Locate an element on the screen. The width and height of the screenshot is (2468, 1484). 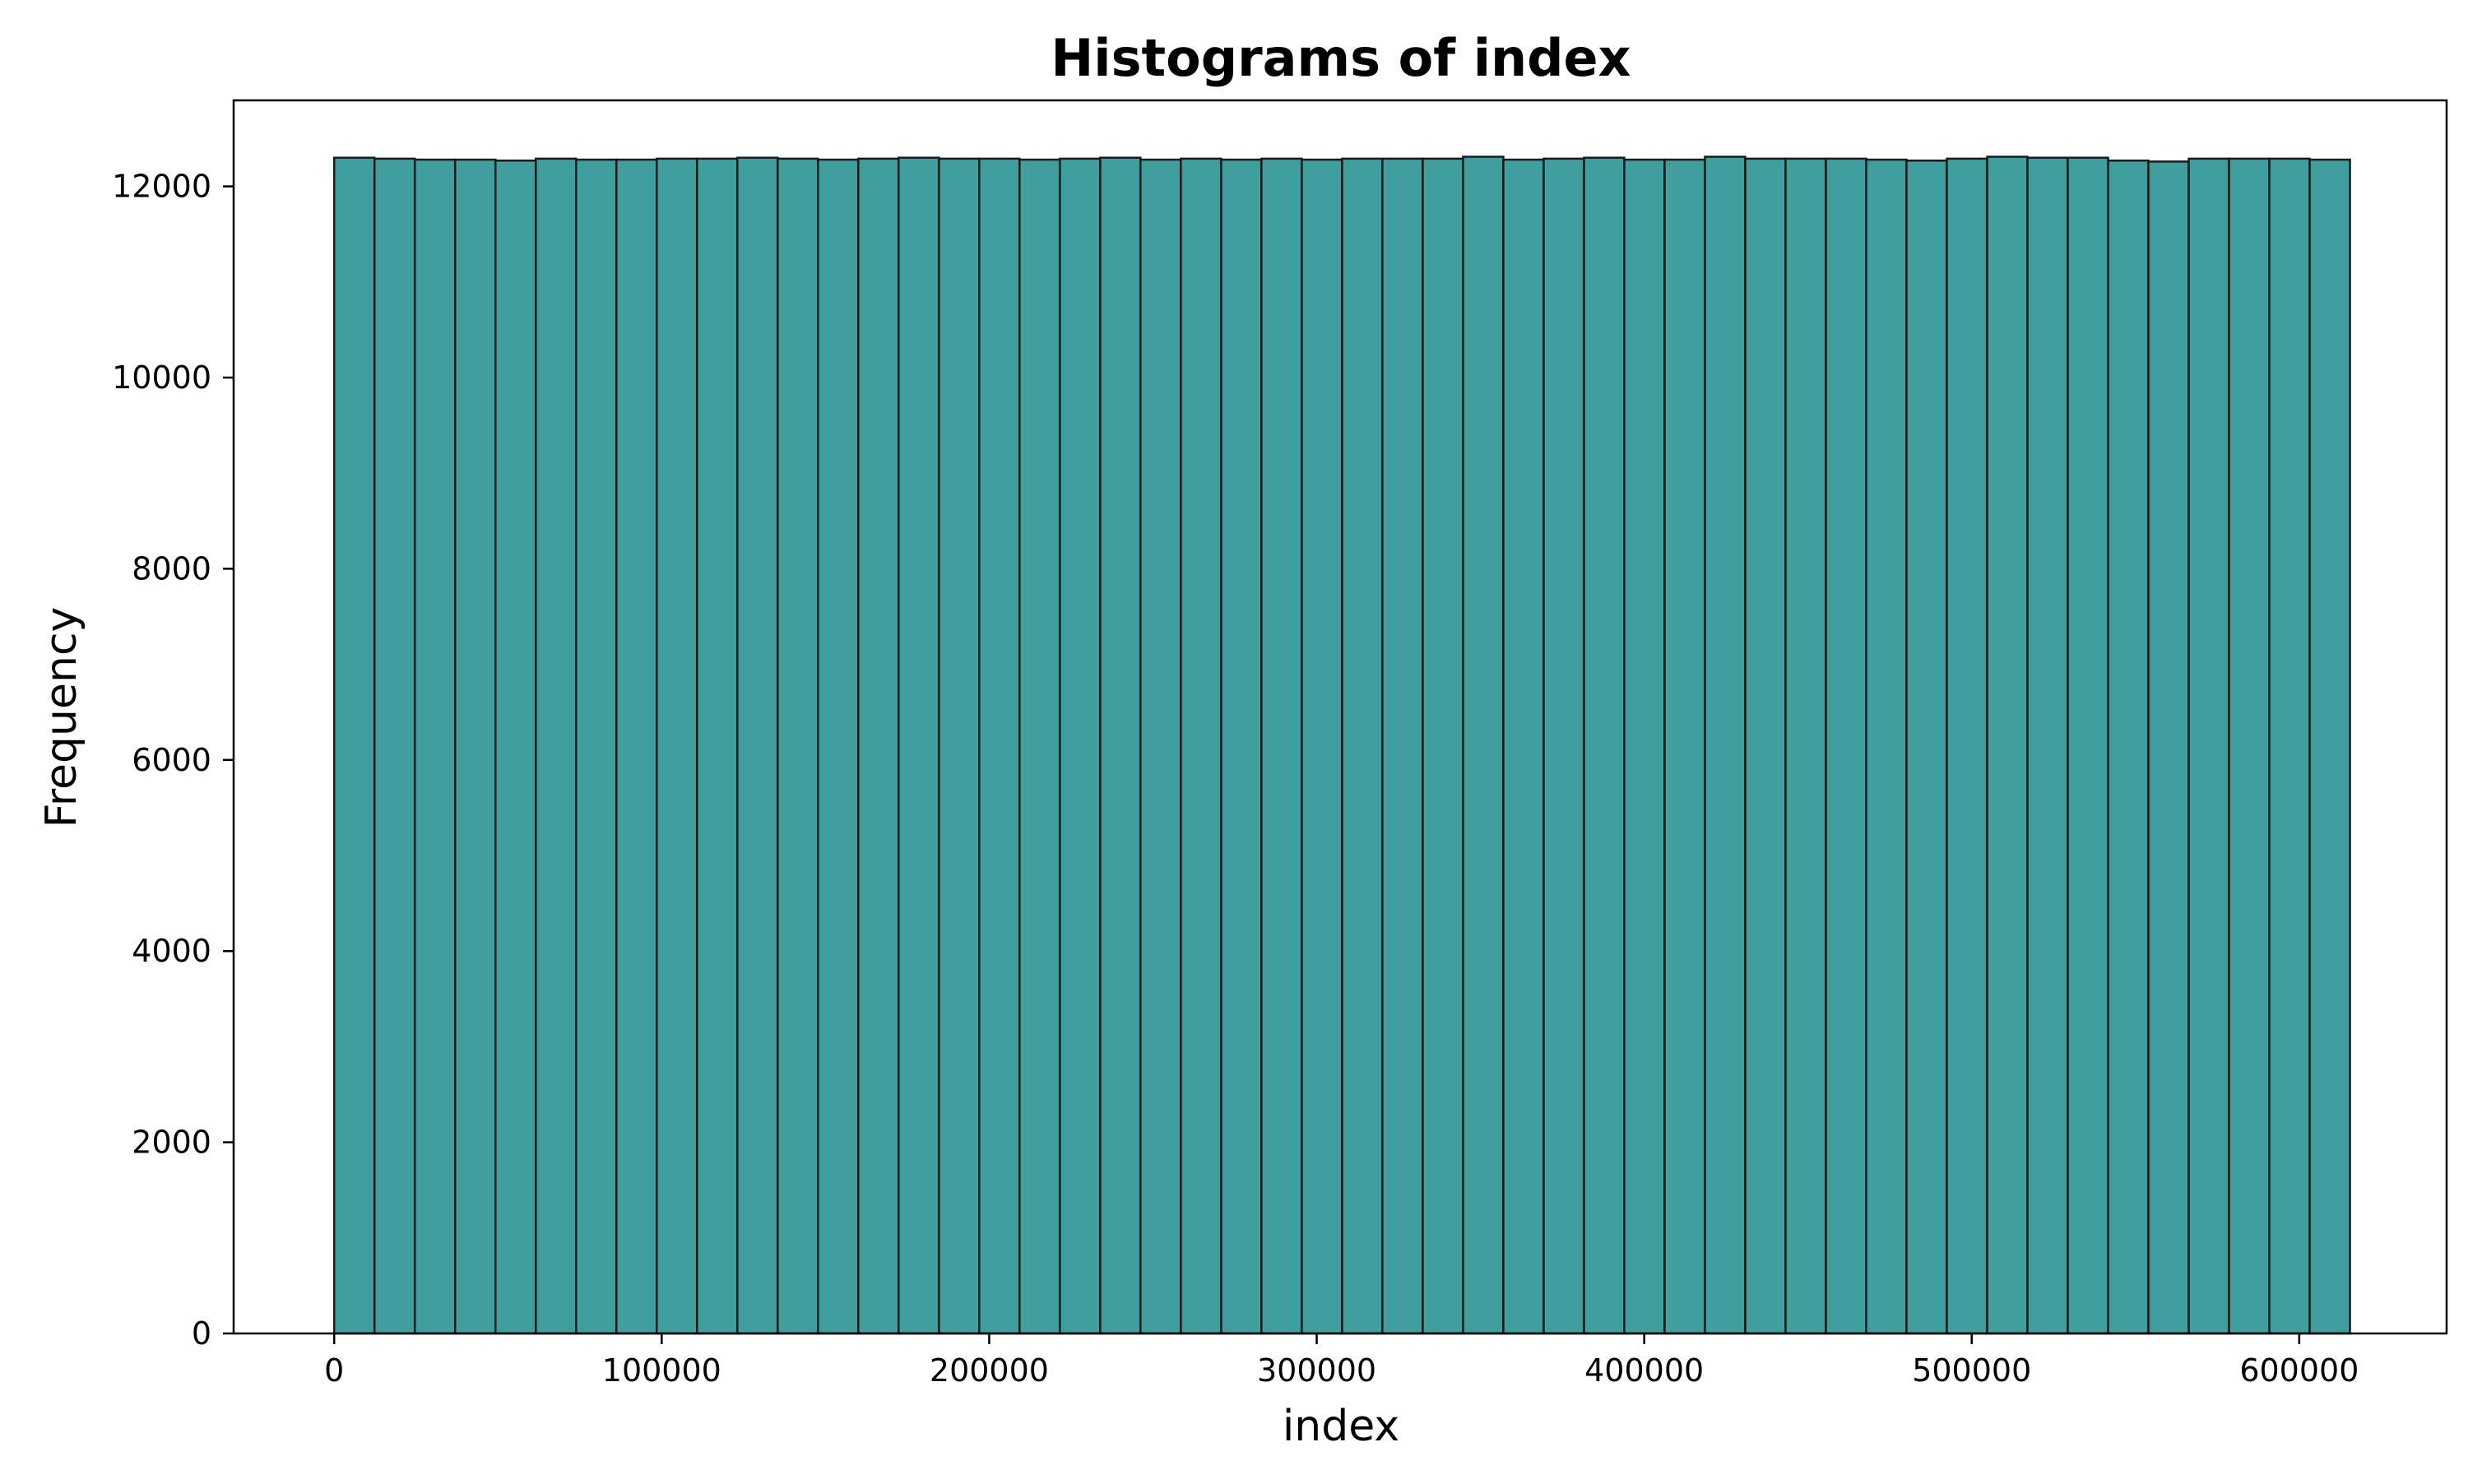
y-axis-label: Frequency is located at coordinates (61, 717).